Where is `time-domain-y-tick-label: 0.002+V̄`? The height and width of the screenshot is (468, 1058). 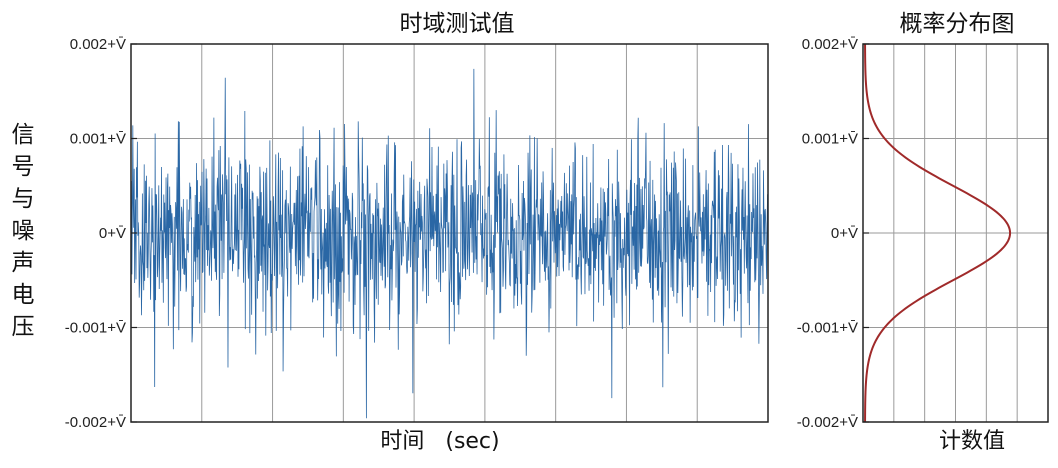 time-domain-y-tick-label: 0.002+V̄ is located at coordinates (98, 44).